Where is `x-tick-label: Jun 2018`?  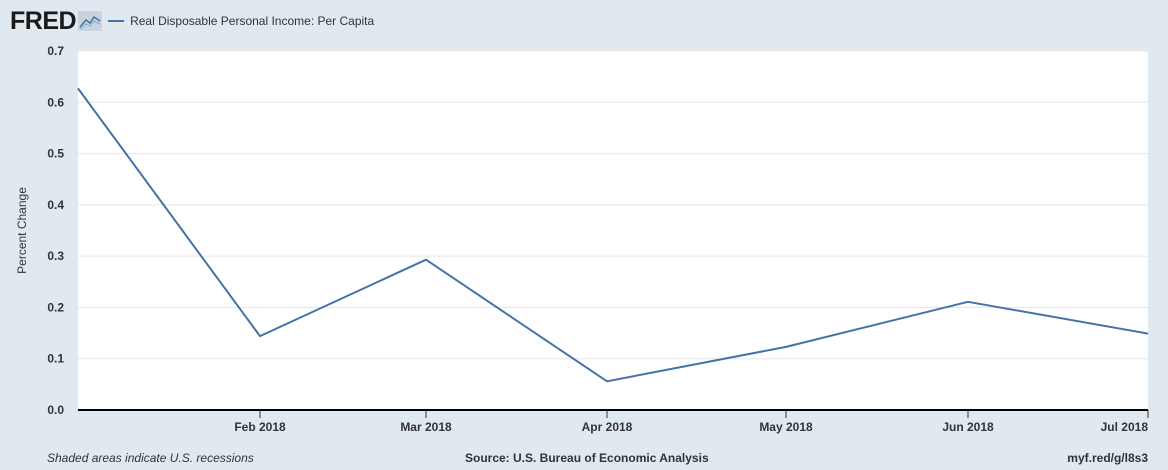
x-tick-label: Jun 2018 is located at coordinates (968, 427).